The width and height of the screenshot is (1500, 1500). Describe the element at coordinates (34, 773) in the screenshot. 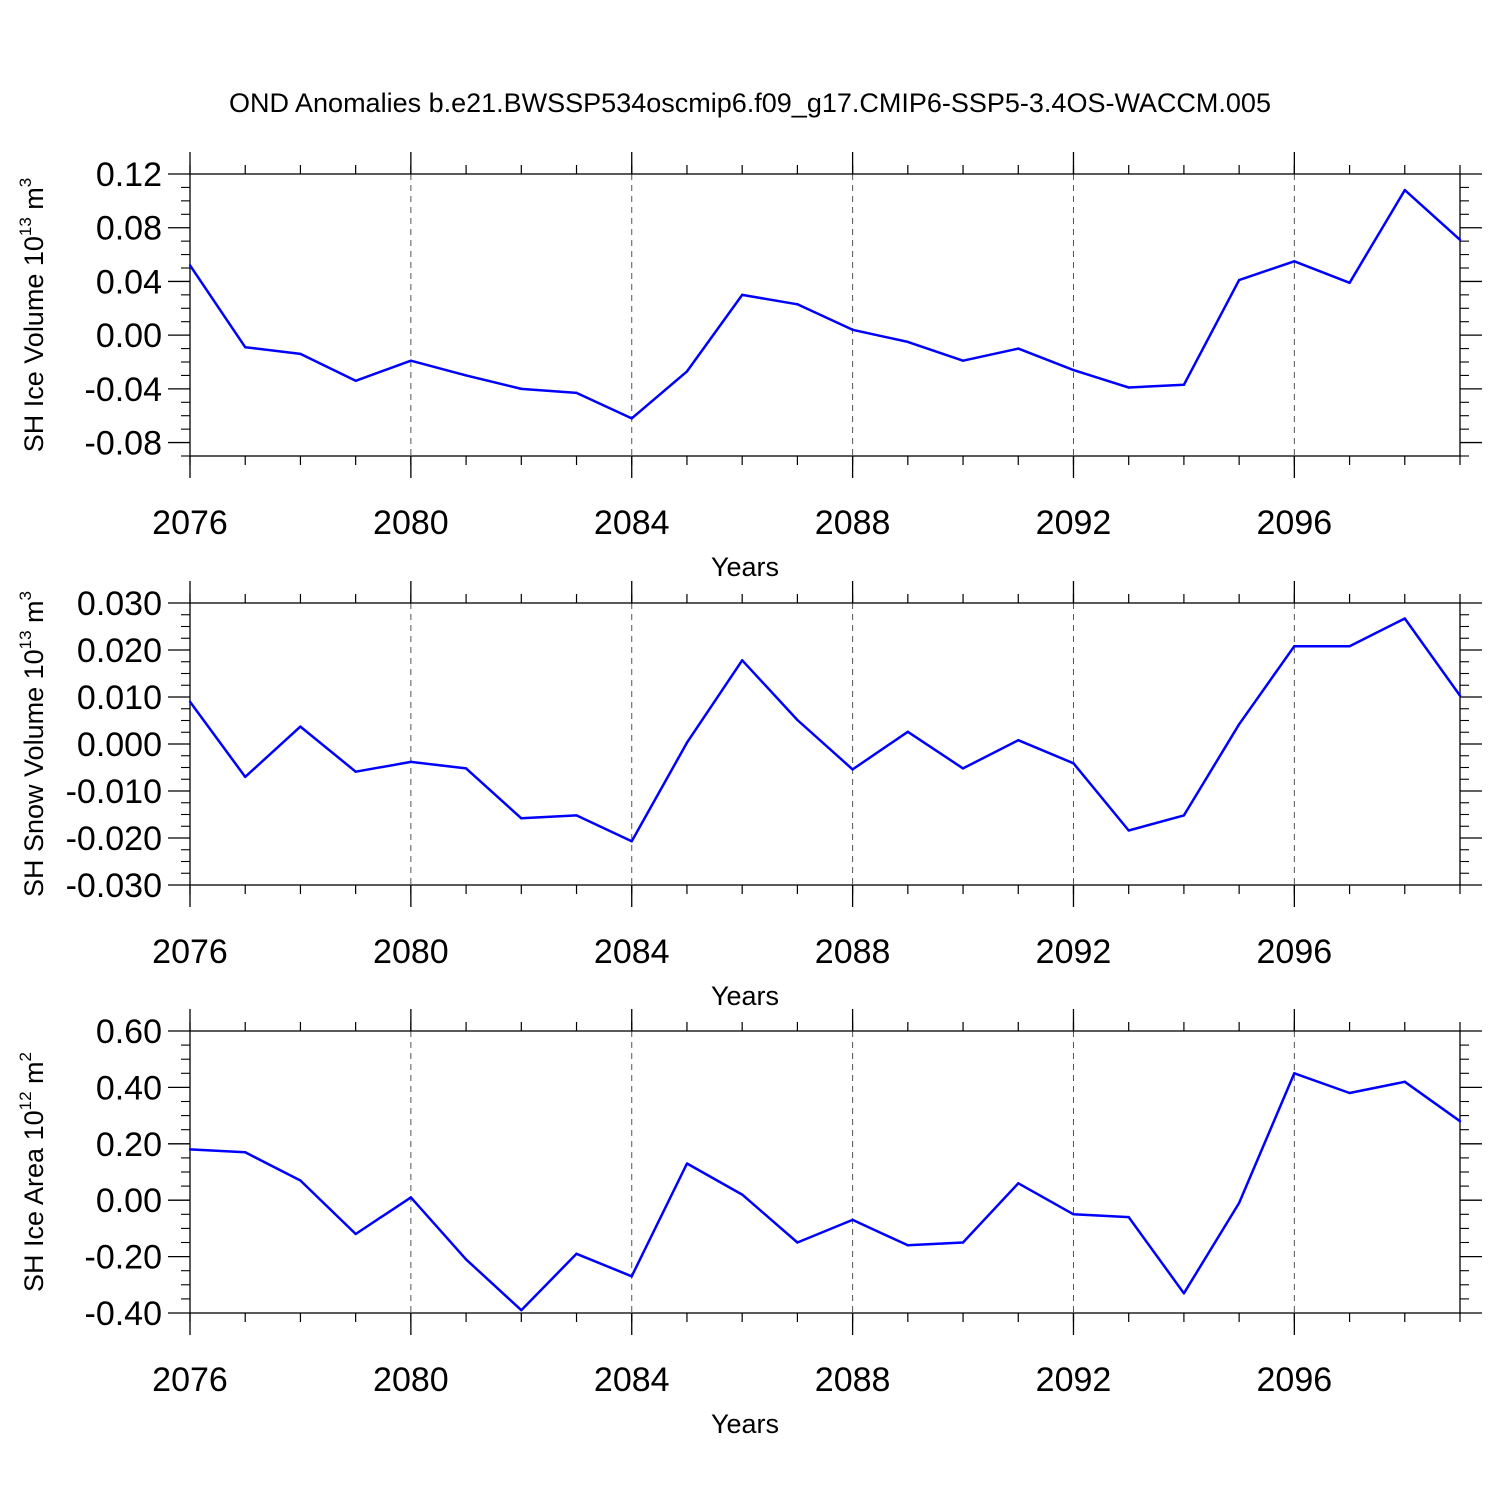

I see `y-axis-label-main: SH Snow Volume 10` at that location.